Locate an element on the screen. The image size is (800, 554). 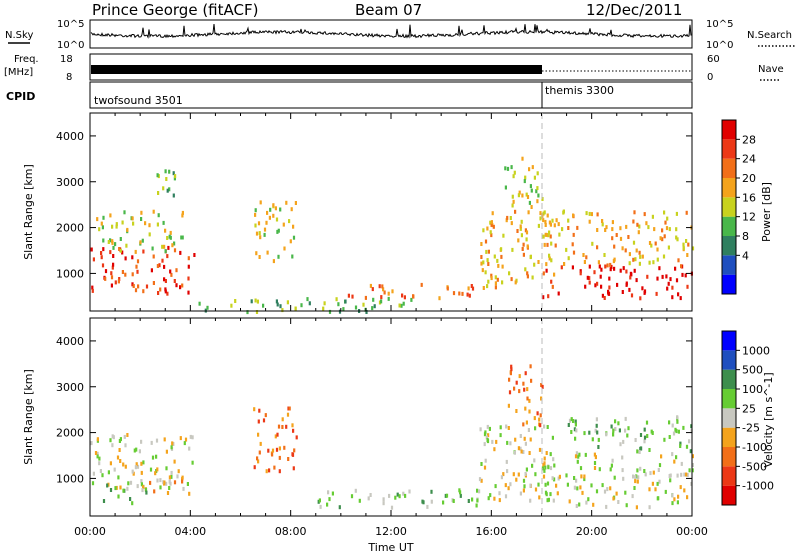
nave-label: Nave is located at coordinates (771, 69).